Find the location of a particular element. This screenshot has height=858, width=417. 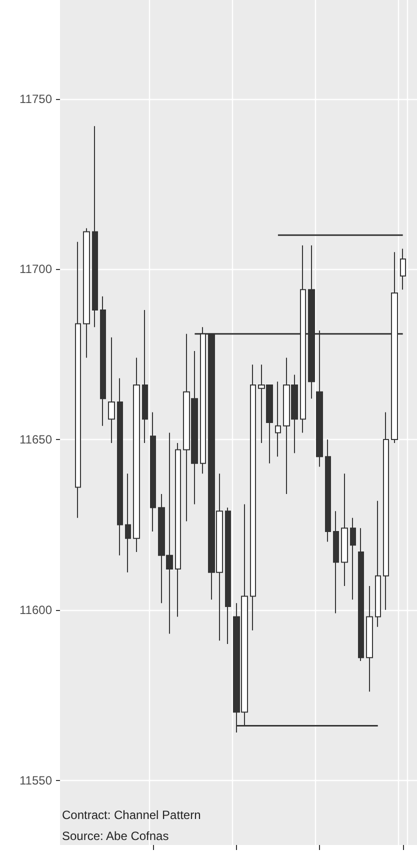

y-tick-label: 11700 is located at coordinates (36, 269).